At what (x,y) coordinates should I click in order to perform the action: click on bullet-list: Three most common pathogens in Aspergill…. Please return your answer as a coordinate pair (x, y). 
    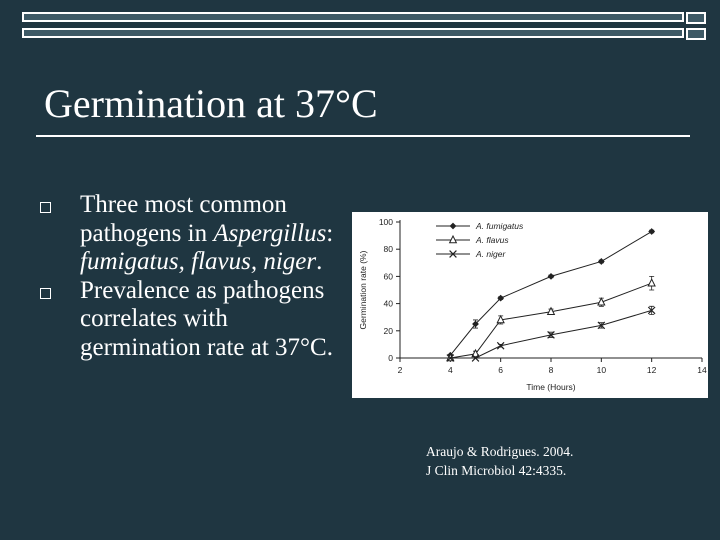
    Looking at the image, I should click on (194, 276).